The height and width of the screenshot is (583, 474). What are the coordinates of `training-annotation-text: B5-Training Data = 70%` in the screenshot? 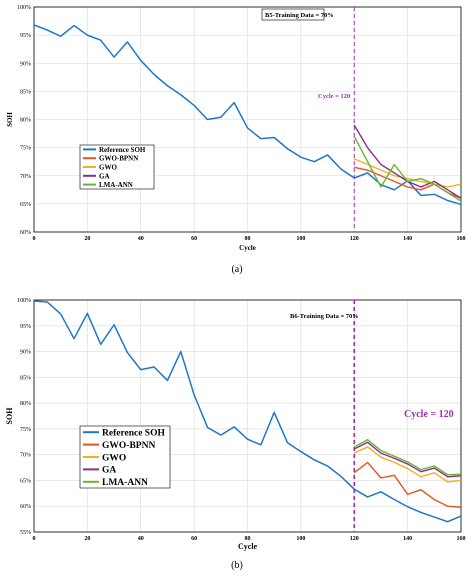 It's located at (299, 15).